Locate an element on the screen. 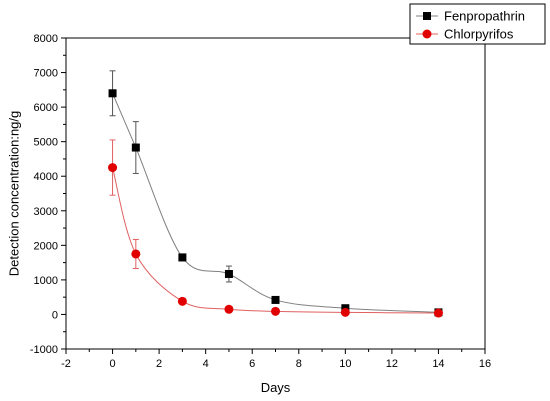 The width and height of the screenshot is (550, 401). y-tick-label: -1000 is located at coordinates (44, 350).